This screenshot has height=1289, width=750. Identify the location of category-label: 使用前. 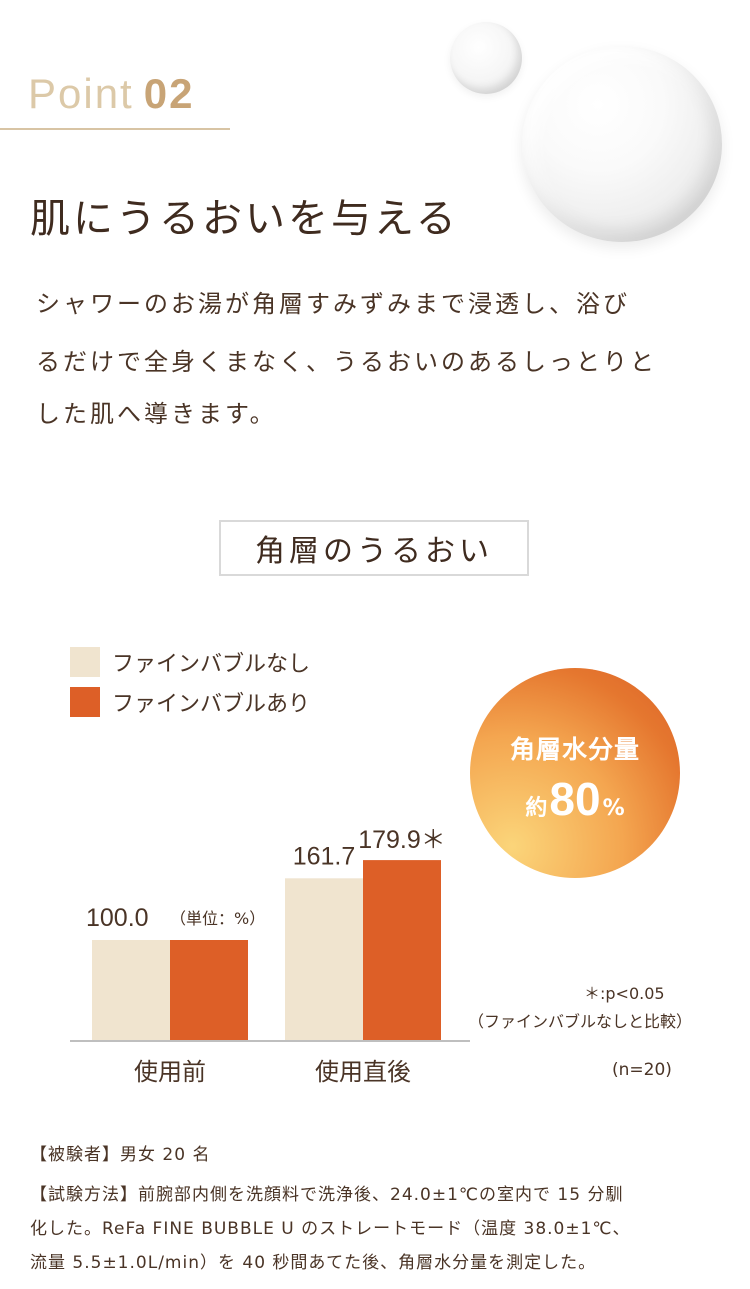
(170, 1072).